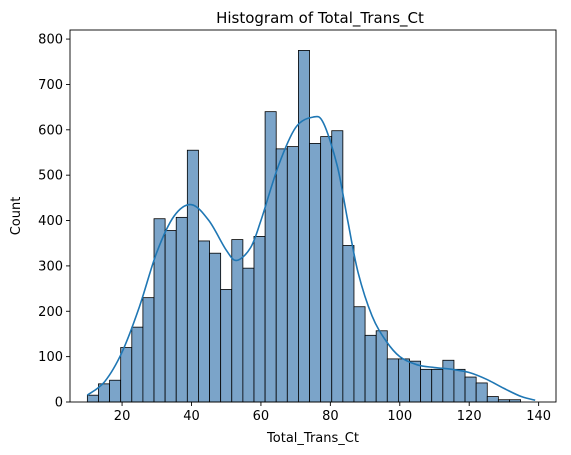  I want to click on y-tick-label: 400, so click(50, 221).